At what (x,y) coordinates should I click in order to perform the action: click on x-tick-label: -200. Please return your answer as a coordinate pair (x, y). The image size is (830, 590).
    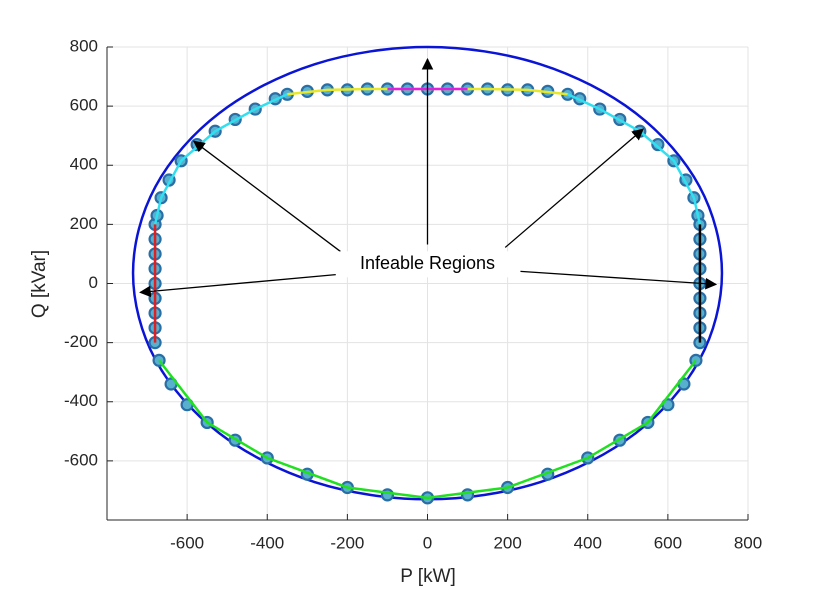
    Looking at the image, I should click on (347, 542).